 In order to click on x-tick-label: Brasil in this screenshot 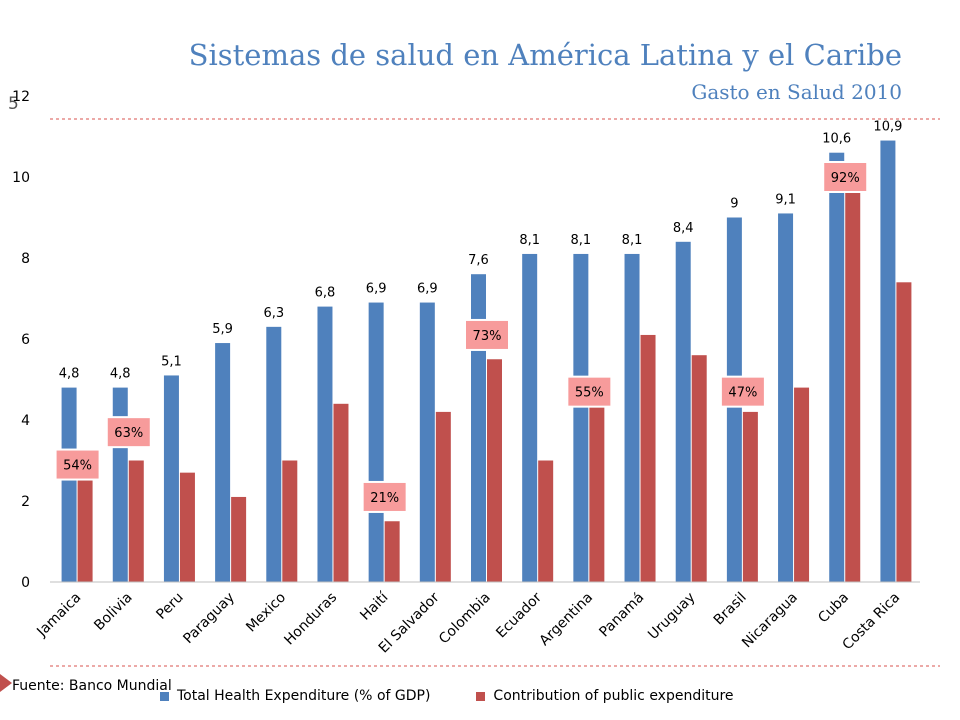, I will do `click(730, 609)`.